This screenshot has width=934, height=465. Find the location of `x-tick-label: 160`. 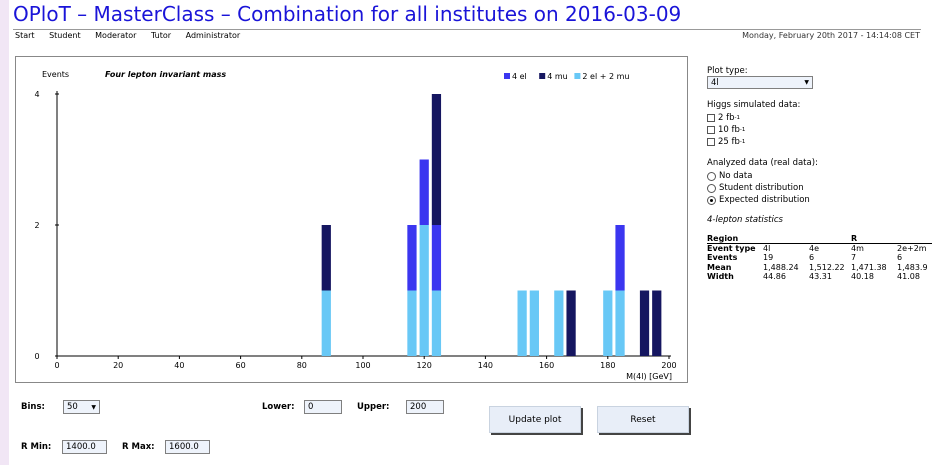

x-tick-label: 160 is located at coordinates (546, 365).